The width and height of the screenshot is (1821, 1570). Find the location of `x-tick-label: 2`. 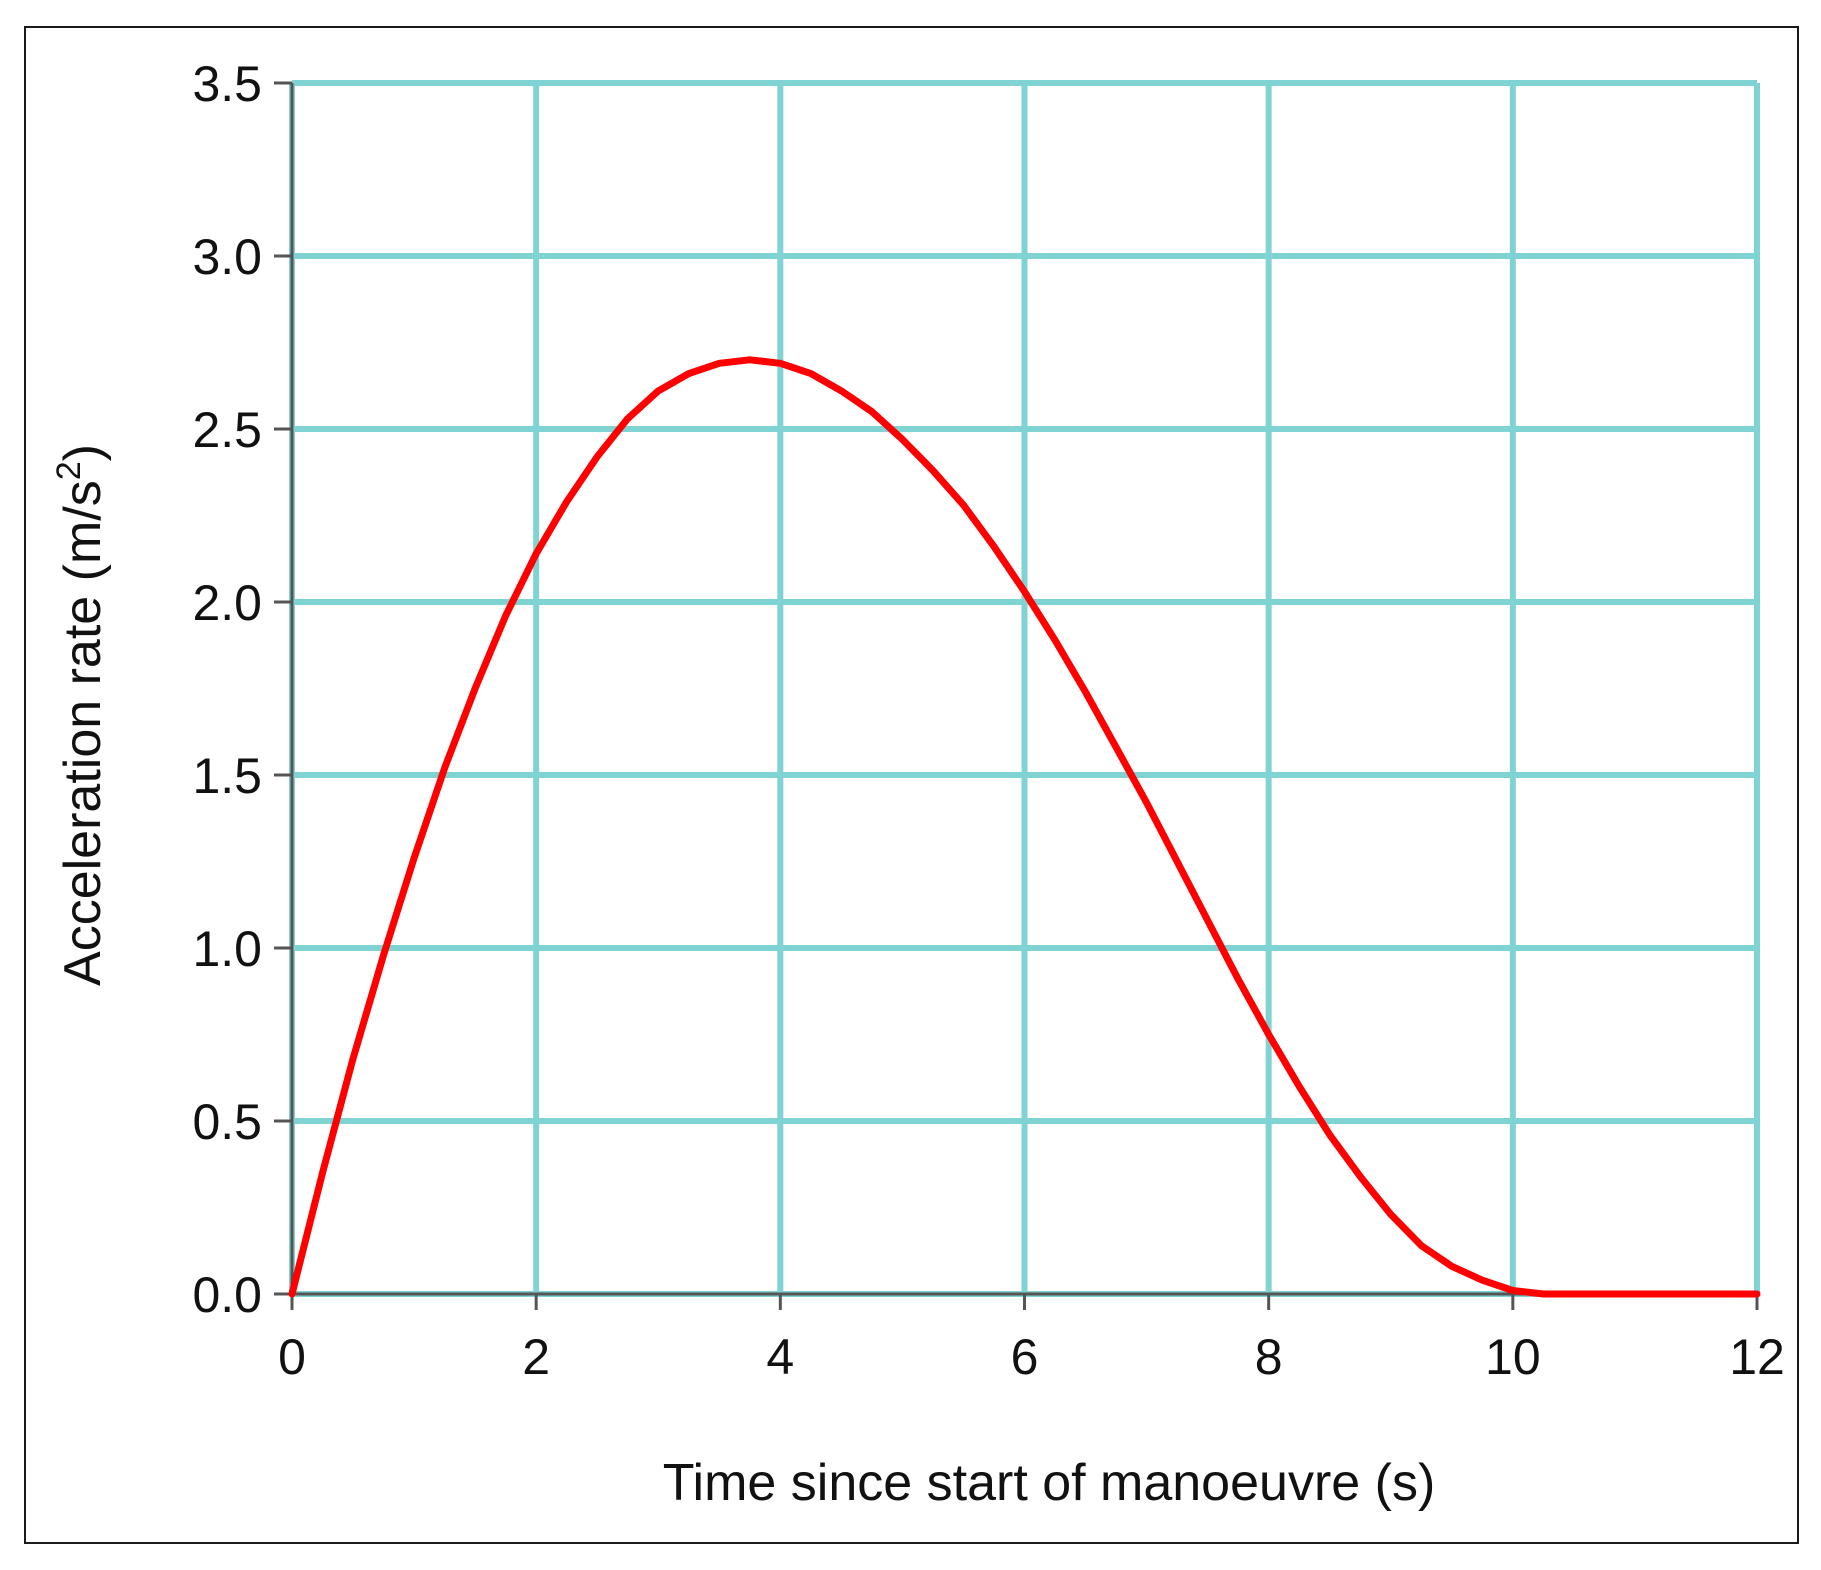

x-tick-label: 2 is located at coordinates (536, 1357).